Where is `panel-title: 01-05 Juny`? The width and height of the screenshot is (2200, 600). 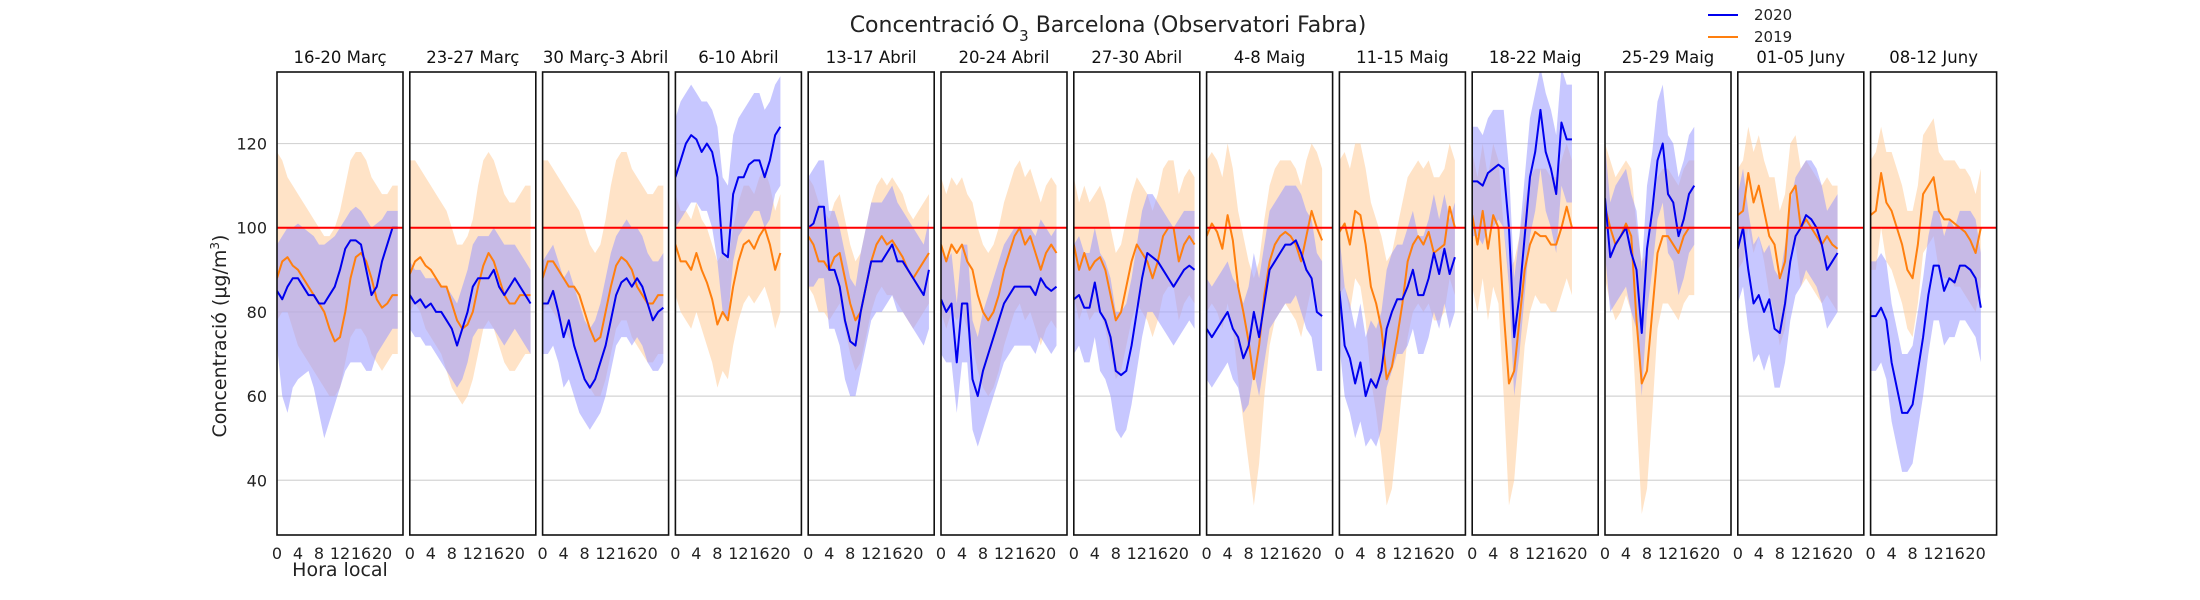 panel-title: 01-05 Juny is located at coordinates (1800, 57).